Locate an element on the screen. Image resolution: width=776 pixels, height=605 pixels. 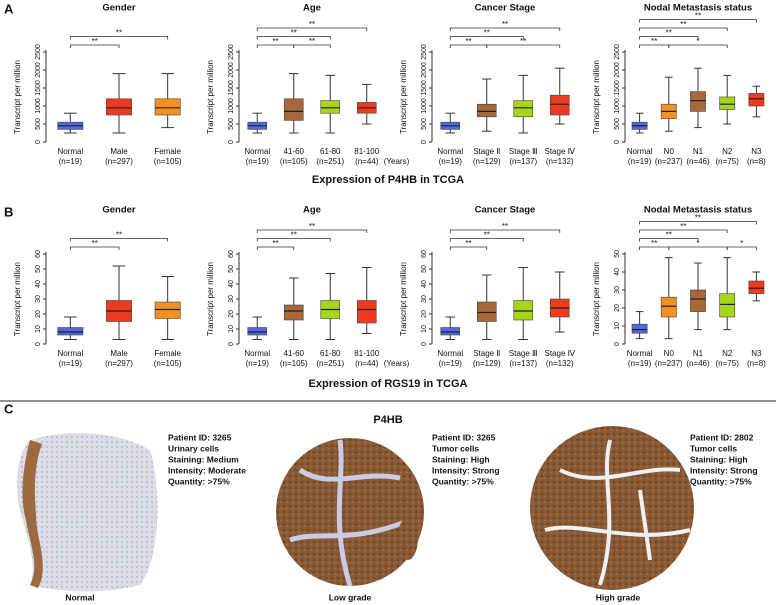
y-tick-label: 60 is located at coordinates (424, 254).